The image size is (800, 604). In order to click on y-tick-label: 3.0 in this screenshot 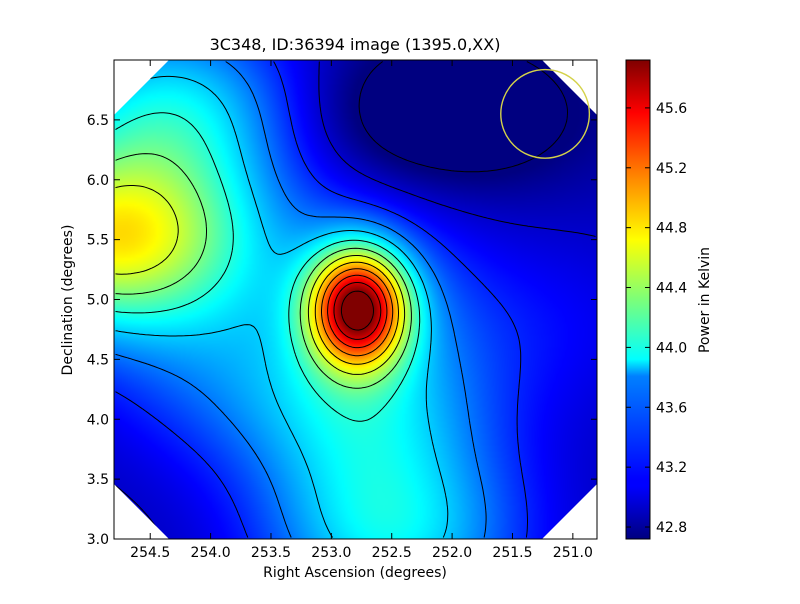, I will do `click(98, 540)`.